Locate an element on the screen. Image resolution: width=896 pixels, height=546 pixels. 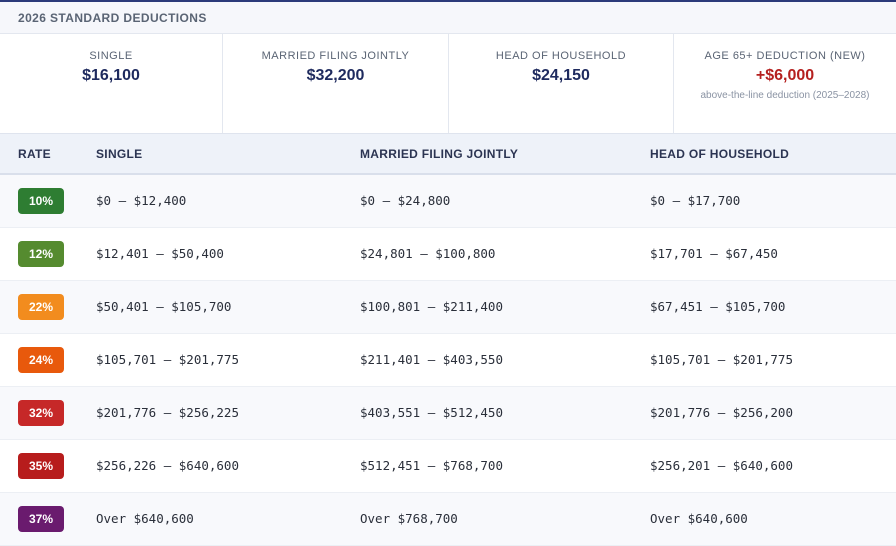
hoh-range: $0 – $17,700 is located at coordinates (773, 201).